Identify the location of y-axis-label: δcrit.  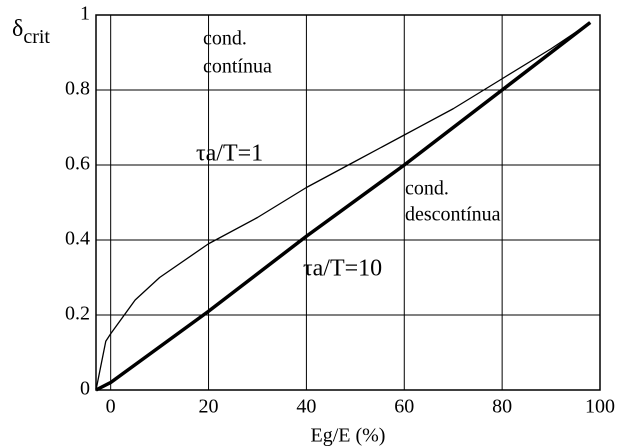
(31, 32).